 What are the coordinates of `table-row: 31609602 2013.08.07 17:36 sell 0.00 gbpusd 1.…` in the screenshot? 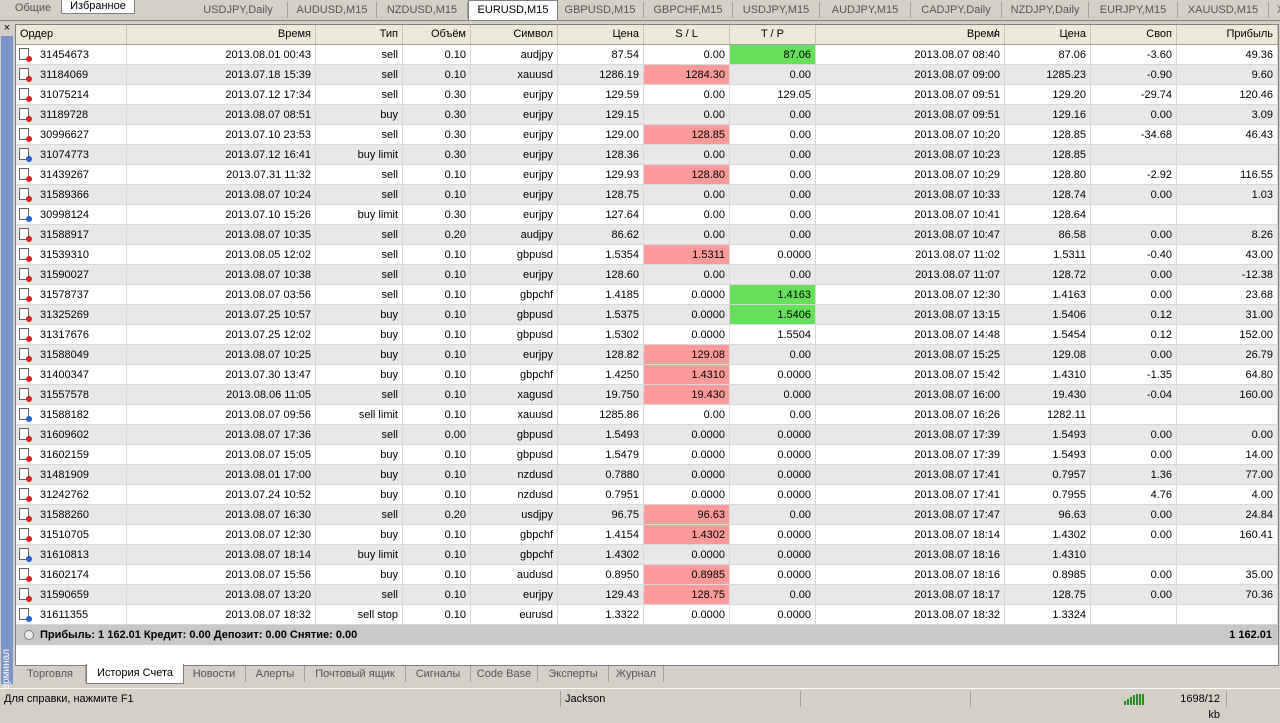 It's located at (647, 435).